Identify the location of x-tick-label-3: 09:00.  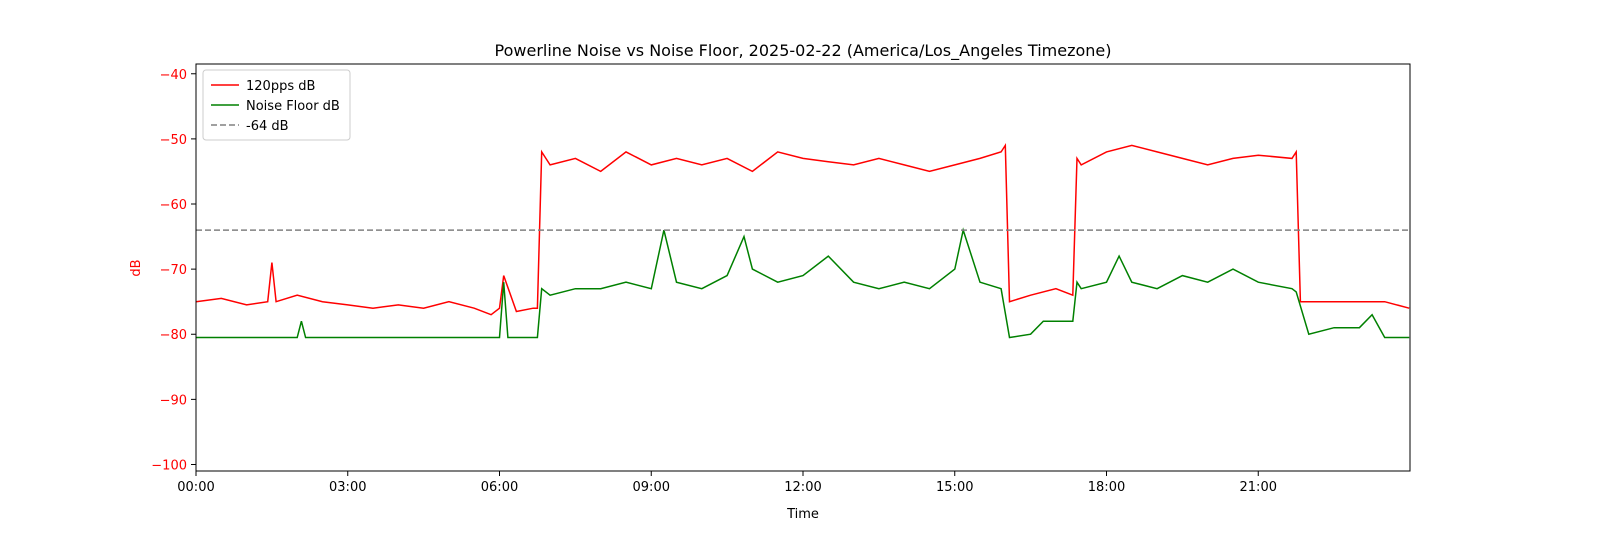
(651, 487).